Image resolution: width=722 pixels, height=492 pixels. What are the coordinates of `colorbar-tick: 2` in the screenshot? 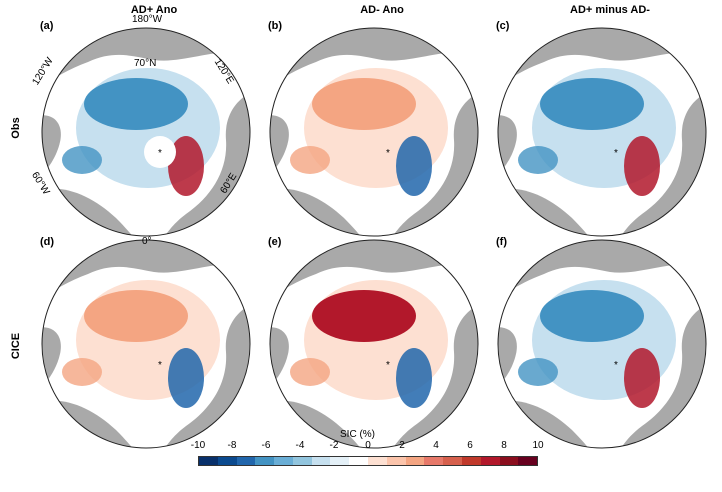 It's located at (402, 445).